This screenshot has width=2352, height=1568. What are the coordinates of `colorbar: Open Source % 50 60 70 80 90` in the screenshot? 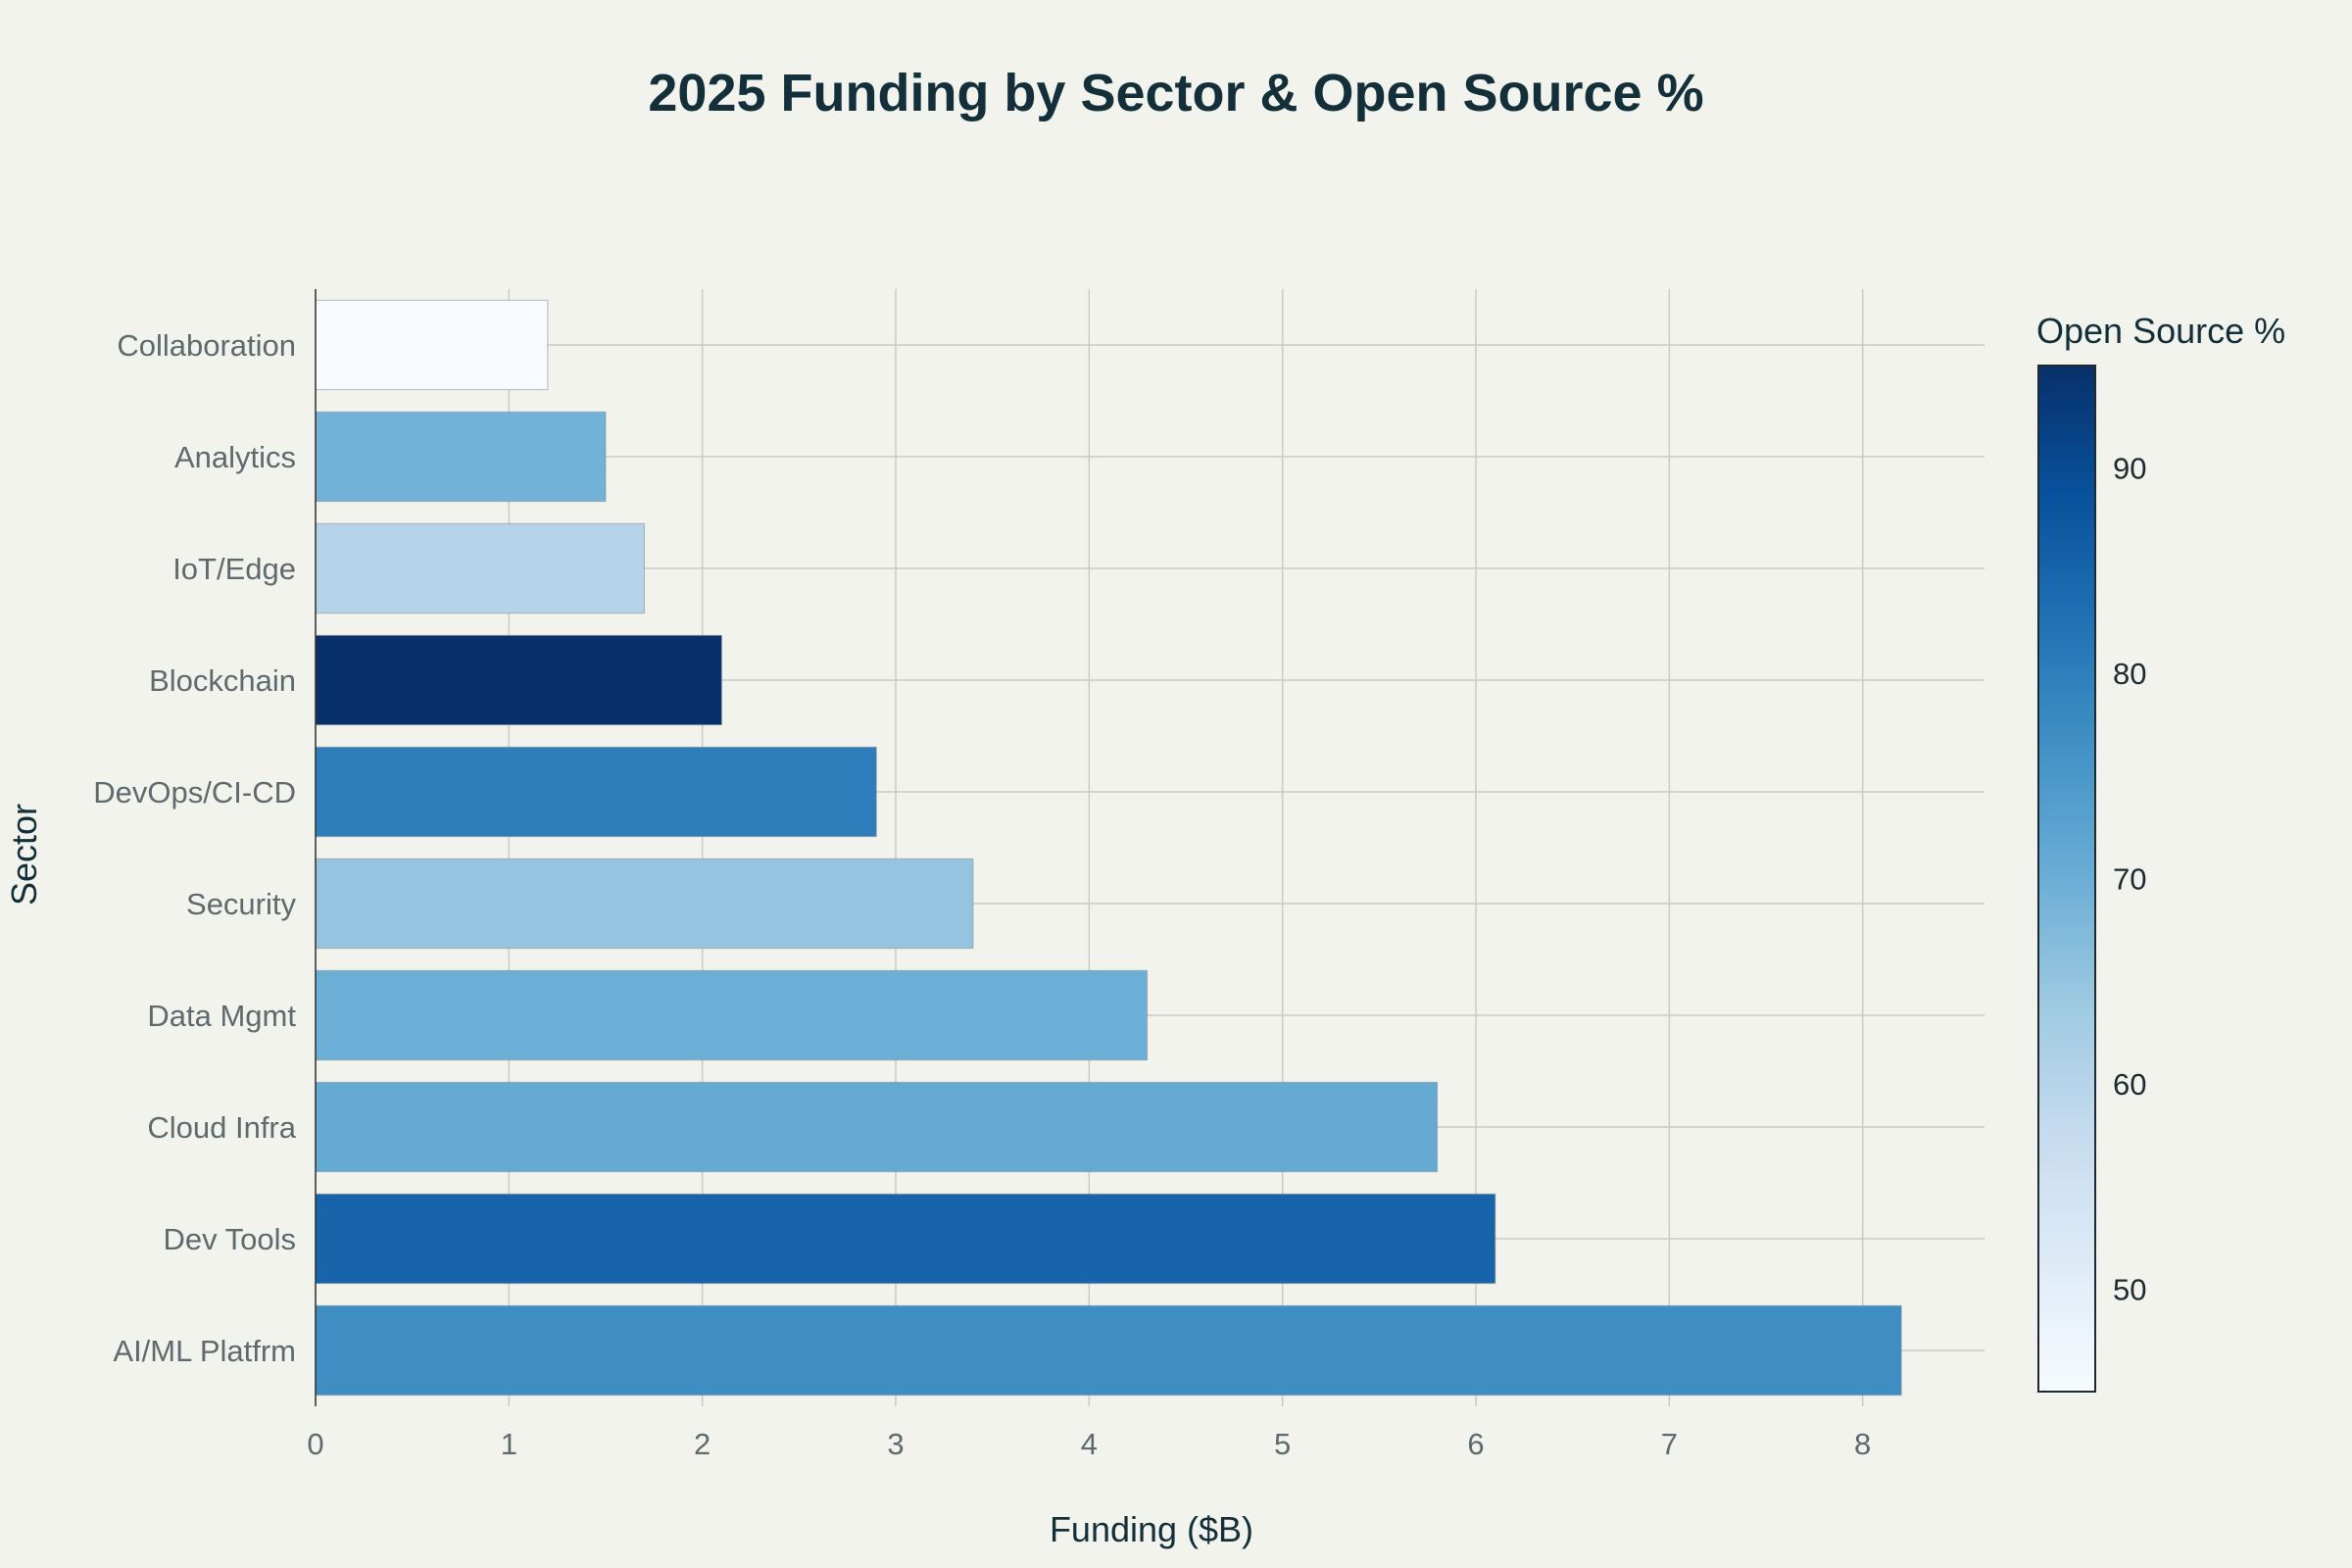 It's located at (2160, 852).